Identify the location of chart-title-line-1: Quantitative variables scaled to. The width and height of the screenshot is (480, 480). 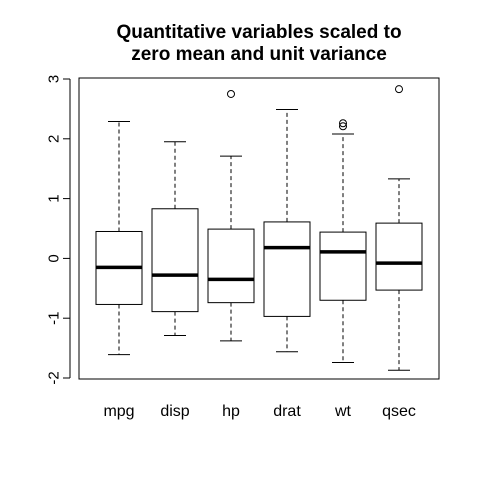
(258, 32).